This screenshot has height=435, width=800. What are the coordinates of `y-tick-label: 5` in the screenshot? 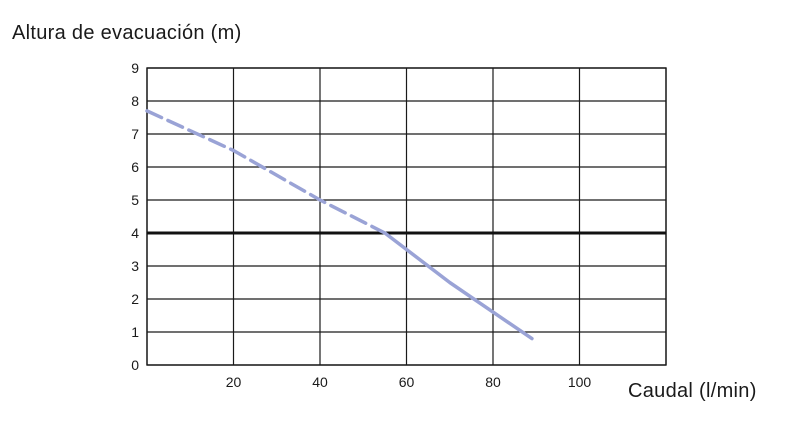 It's located at (135, 200).